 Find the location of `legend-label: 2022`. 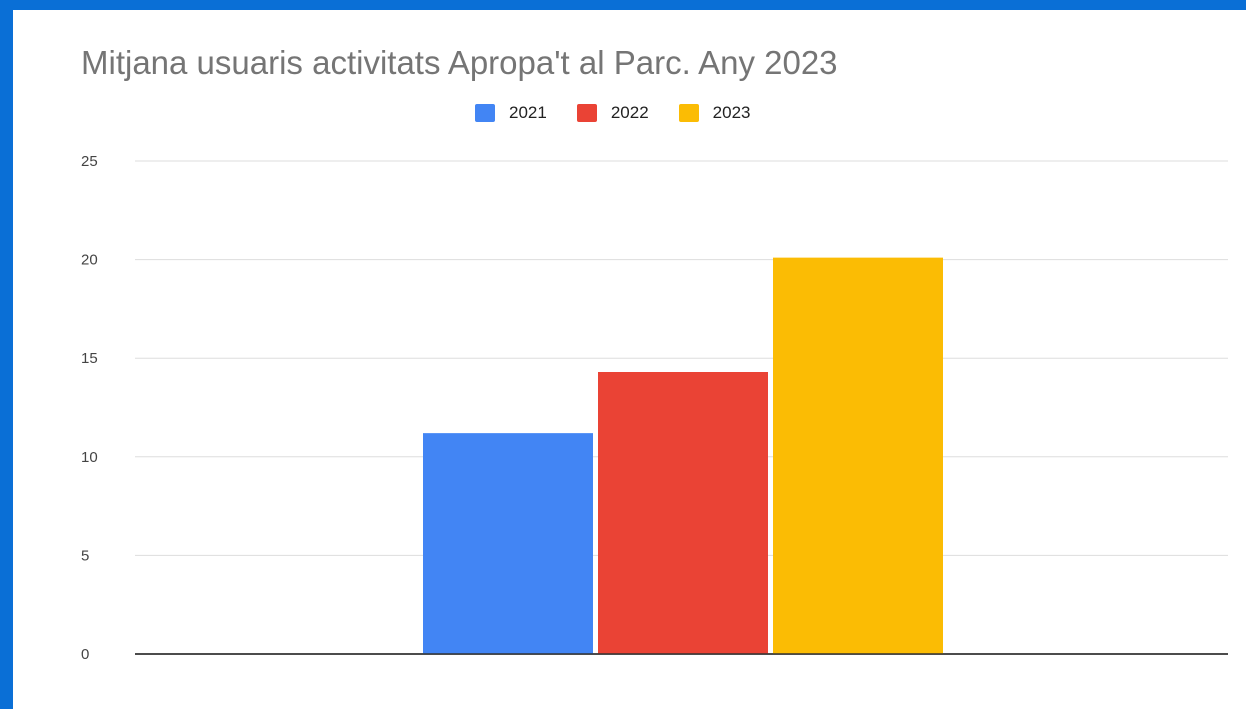

legend-label: 2022 is located at coordinates (629, 112).